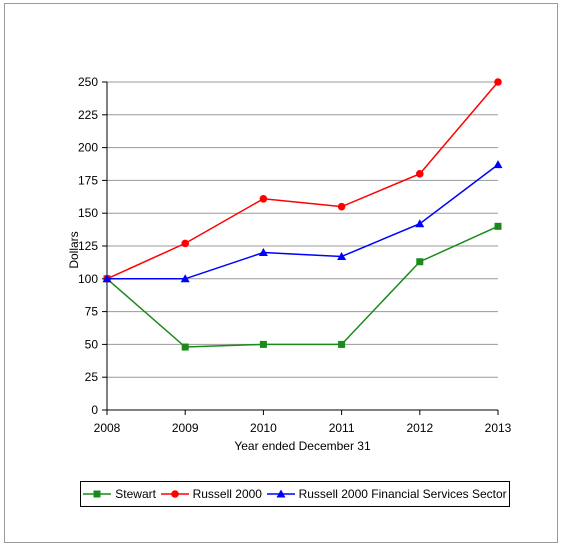  What do you see at coordinates (92, 312) in the screenshot?
I see `y-tick-label-75: 75` at bounding box center [92, 312].